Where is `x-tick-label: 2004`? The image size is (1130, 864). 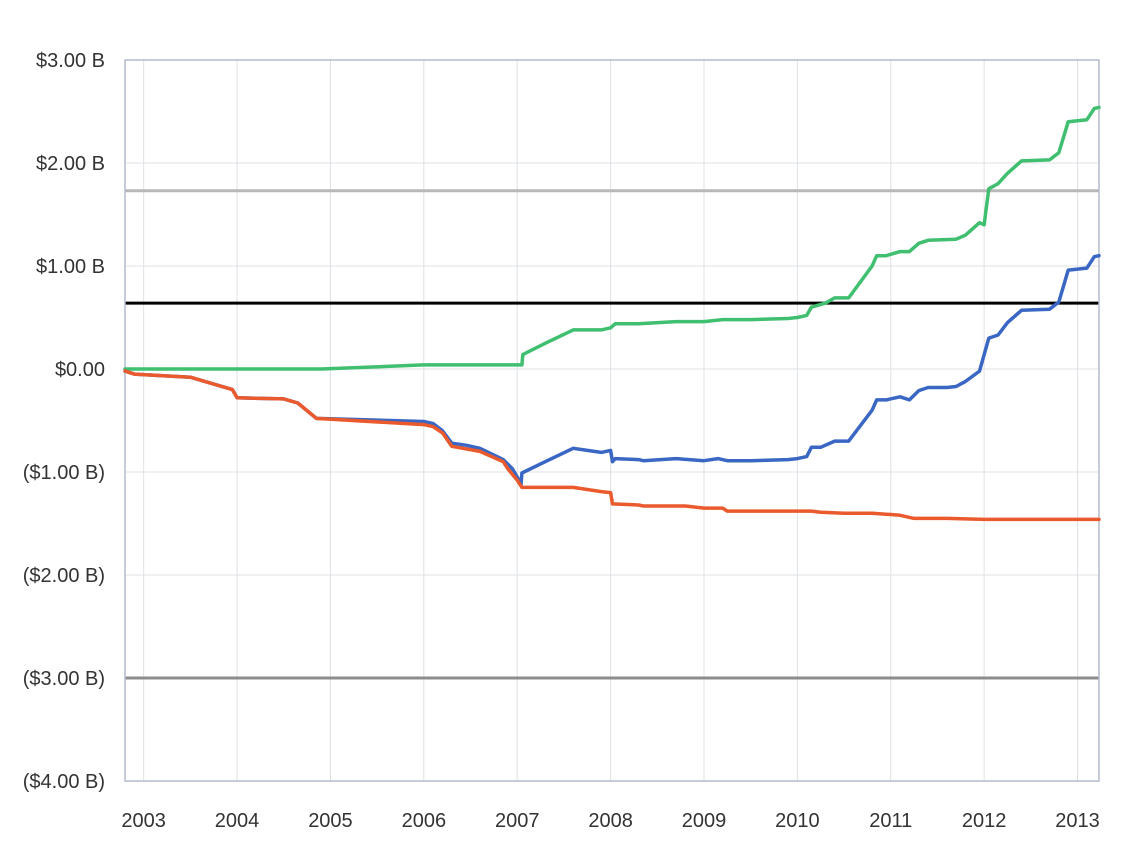
x-tick-label: 2004 is located at coordinates (237, 821).